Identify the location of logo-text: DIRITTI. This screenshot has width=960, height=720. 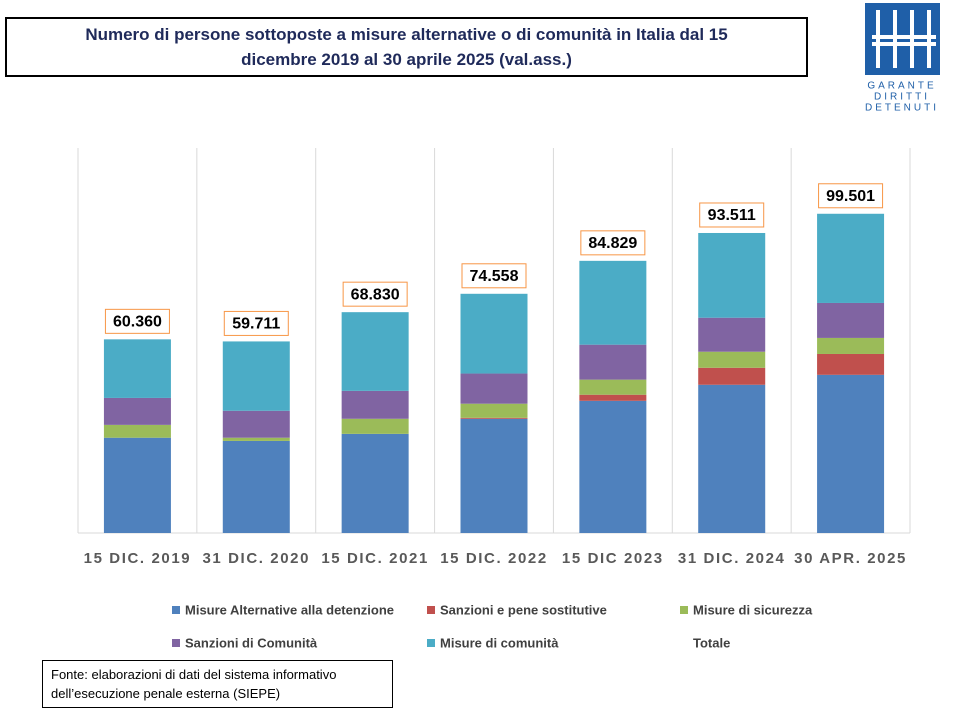
(902, 97).